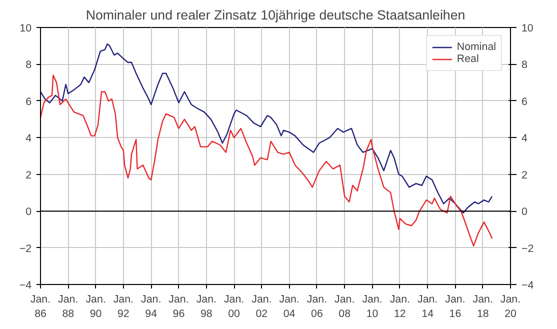 The width and height of the screenshot is (557, 329). What do you see at coordinates (525, 175) in the screenshot?
I see `y2-tick-label: 2` at bounding box center [525, 175].